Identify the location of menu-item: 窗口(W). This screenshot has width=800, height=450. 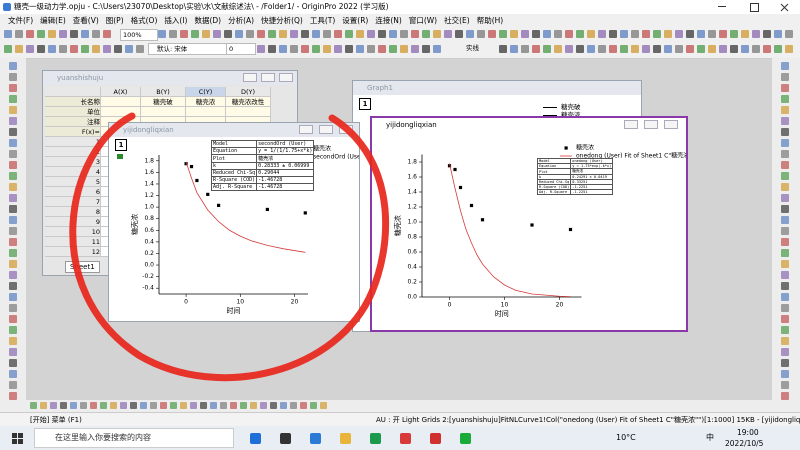
(423, 20).